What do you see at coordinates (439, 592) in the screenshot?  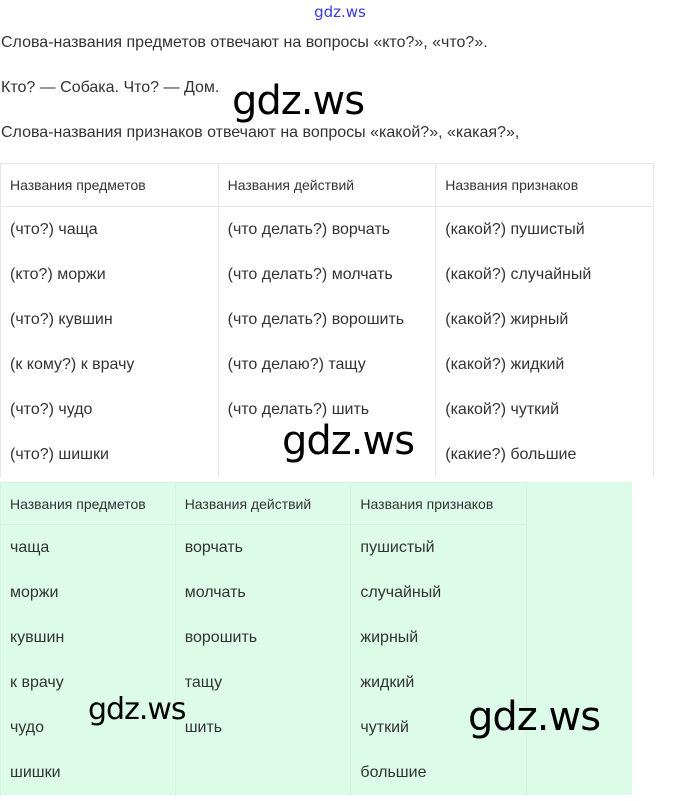 I see `table-cell: случайный` at bounding box center [439, 592].